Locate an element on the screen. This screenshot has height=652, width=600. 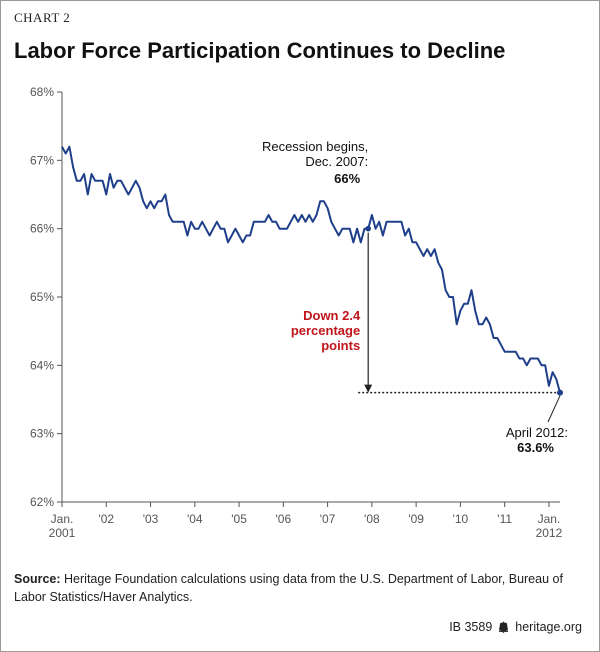
y-tick-label: 65% is located at coordinates (42, 297).